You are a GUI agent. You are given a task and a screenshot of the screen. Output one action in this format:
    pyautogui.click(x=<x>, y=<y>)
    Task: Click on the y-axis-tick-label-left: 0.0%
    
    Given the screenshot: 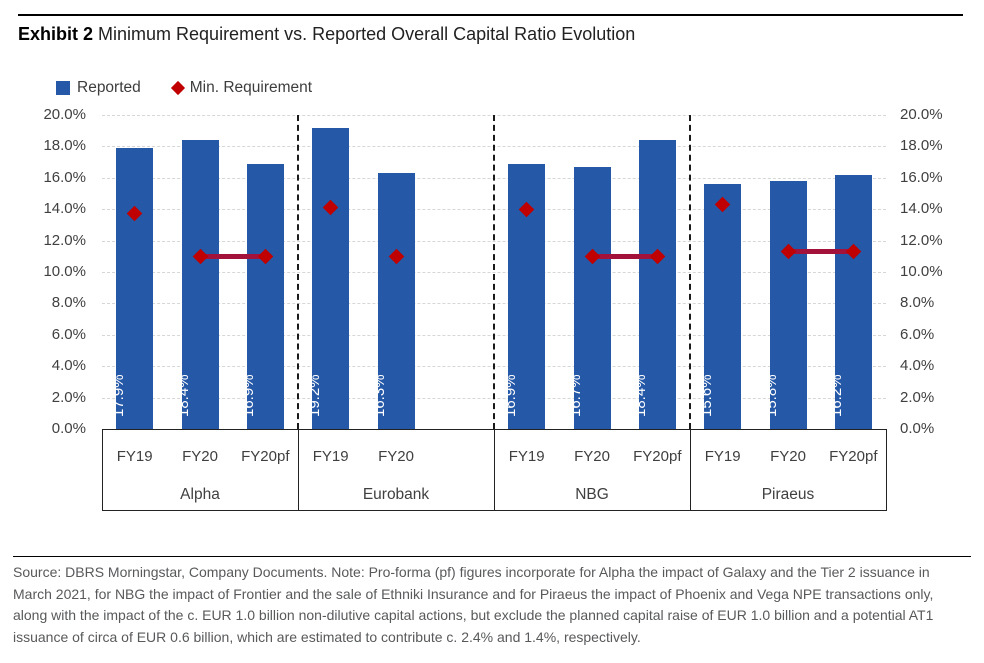 What is the action you would take?
    pyautogui.click(x=68, y=428)
    